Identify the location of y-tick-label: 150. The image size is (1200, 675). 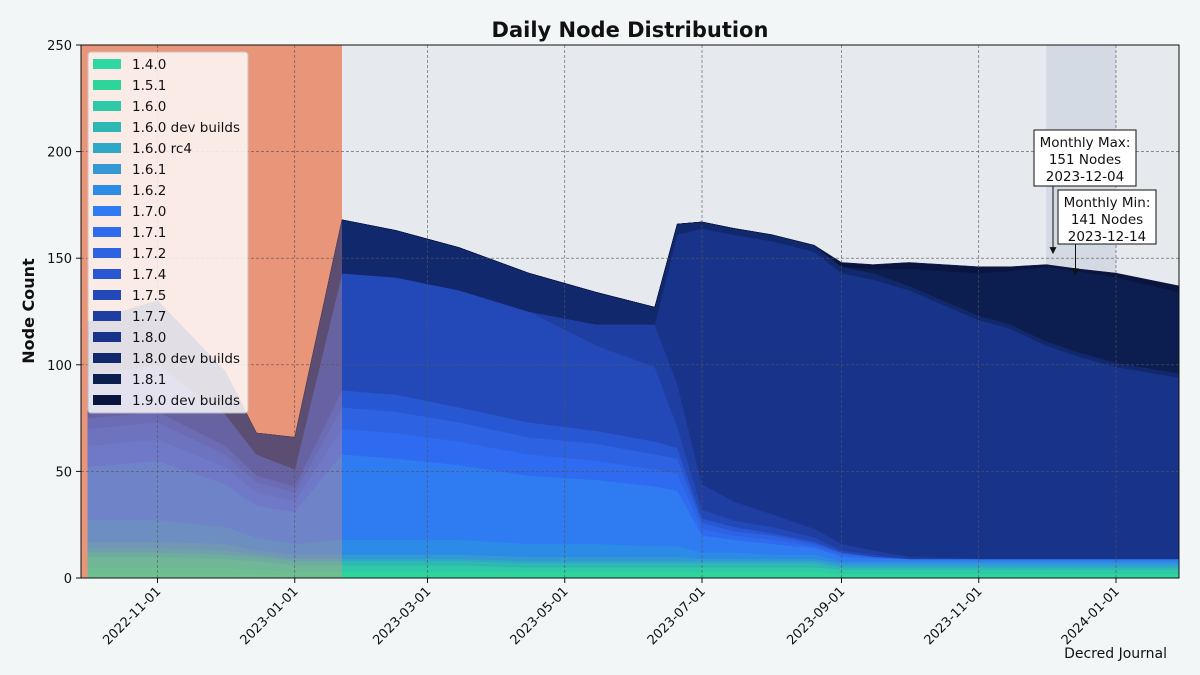
(59, 259).